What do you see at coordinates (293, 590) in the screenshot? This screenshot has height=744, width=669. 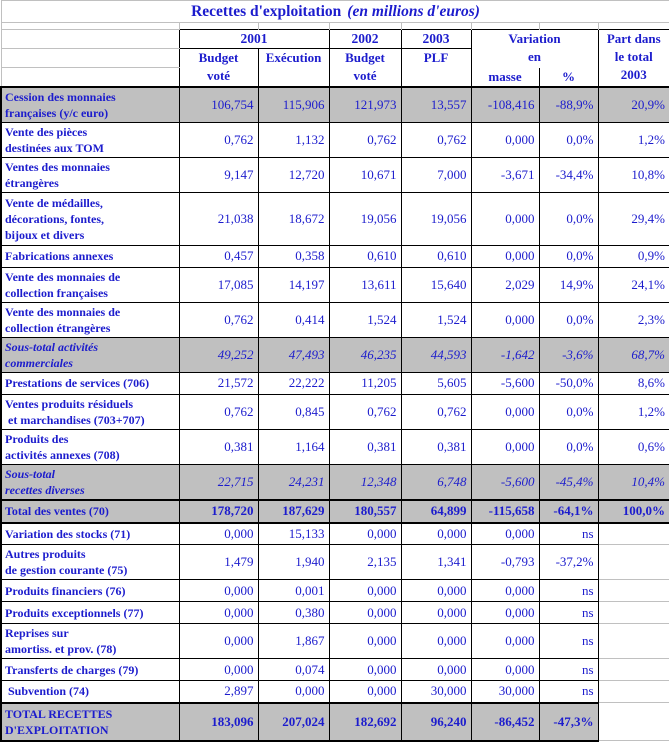 I see `execution-2001-cell: 0,001` at bounding box center [293, 590].